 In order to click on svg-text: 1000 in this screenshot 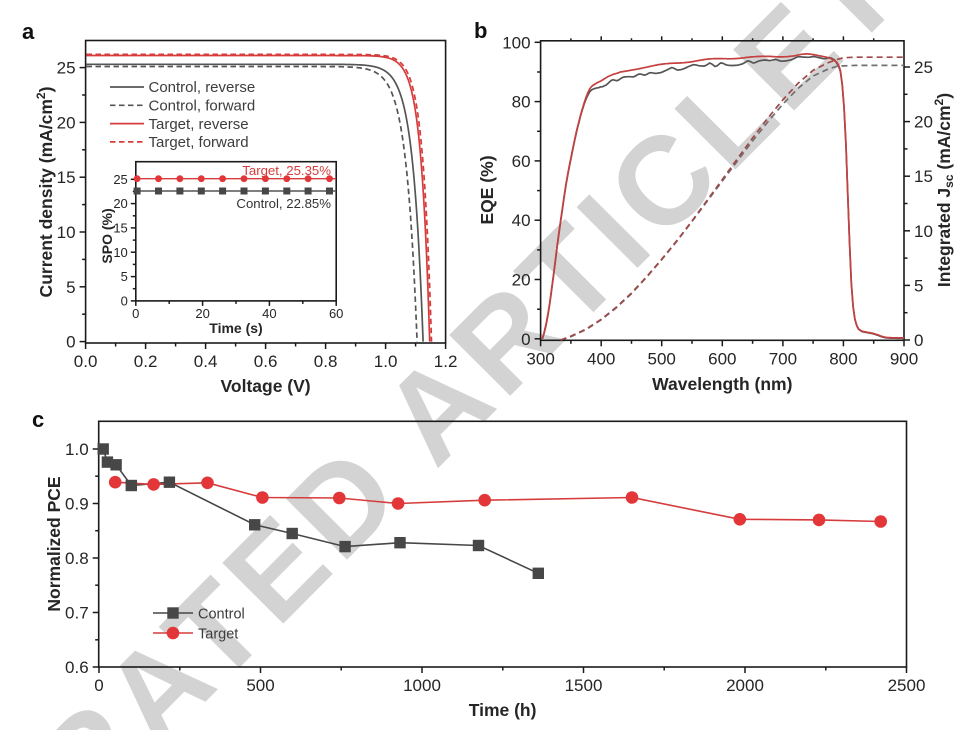, I will do `click(422, 685)`.